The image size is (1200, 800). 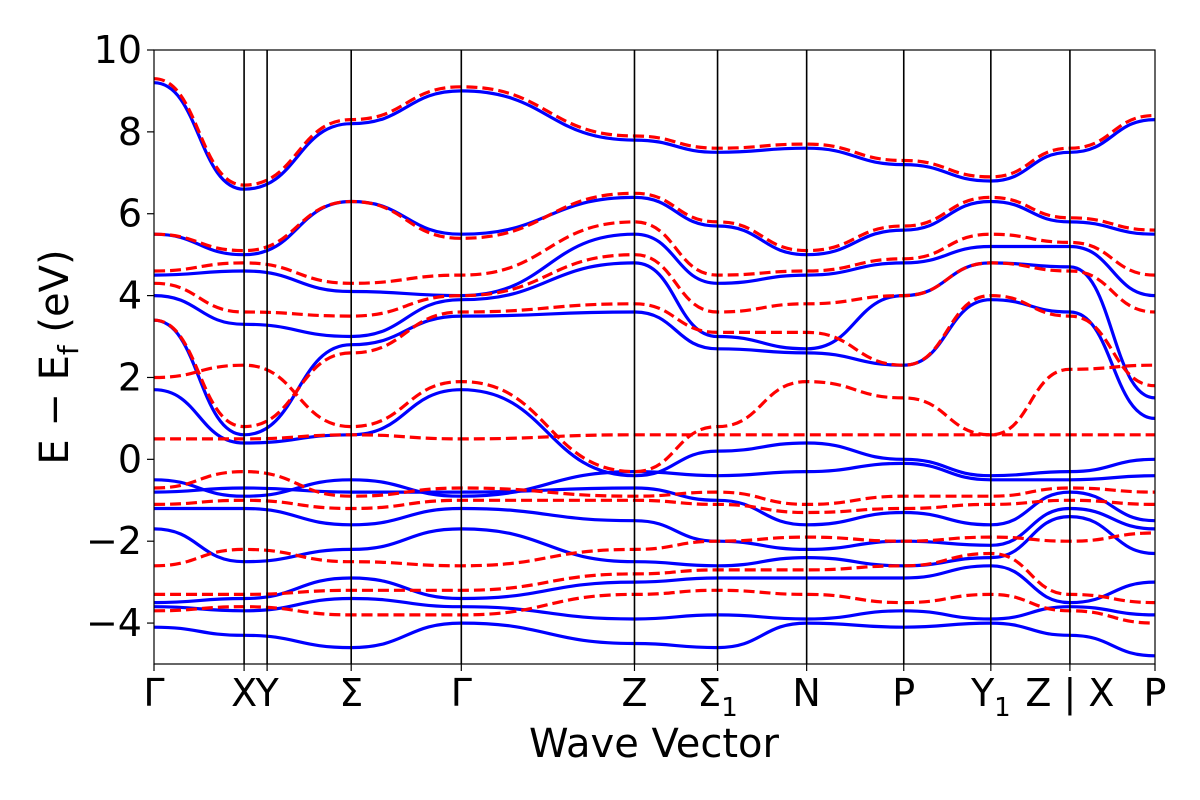 I want to click on x-tick-label-11: P, so click(x=1155, y=693).